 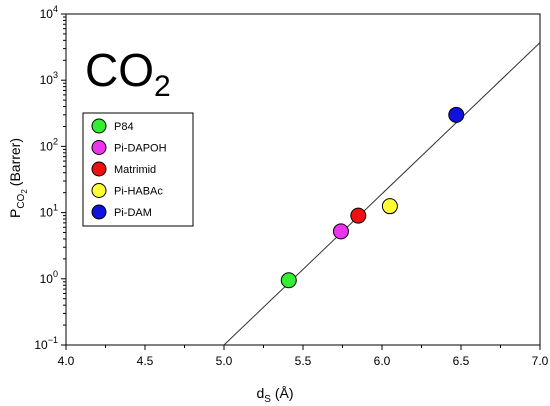 What do you see at coordinates (66, 361) in the screenshot?
I see `x-tick-label: 4.0` at bounding box center [66, 361].